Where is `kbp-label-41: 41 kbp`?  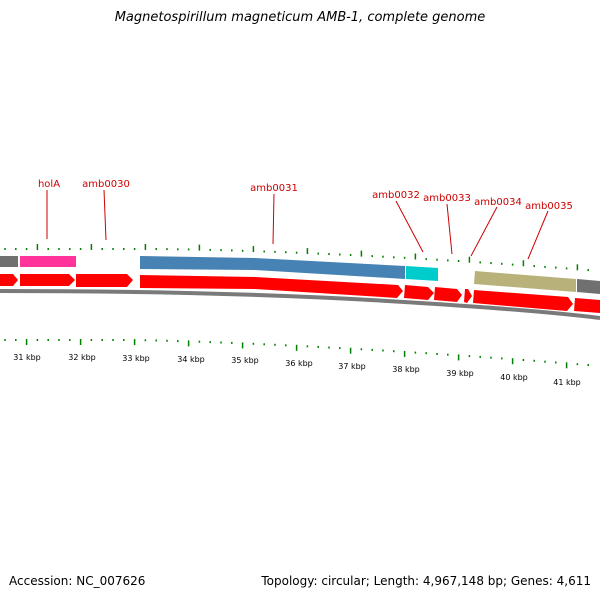
kbp-label-41: 41 kbp is located at coordinates (567, 382).